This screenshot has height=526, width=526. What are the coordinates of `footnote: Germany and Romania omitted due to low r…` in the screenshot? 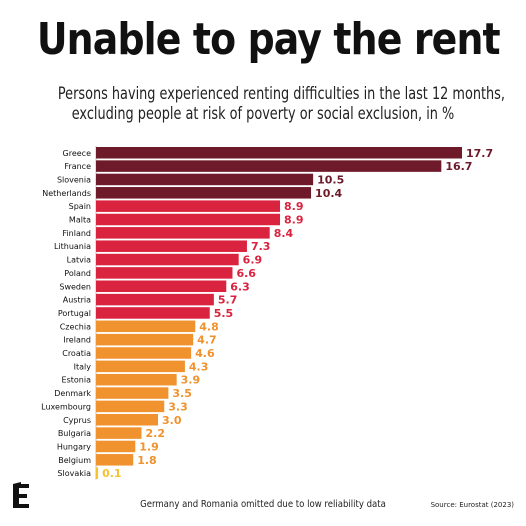 It's located at (263, 504).